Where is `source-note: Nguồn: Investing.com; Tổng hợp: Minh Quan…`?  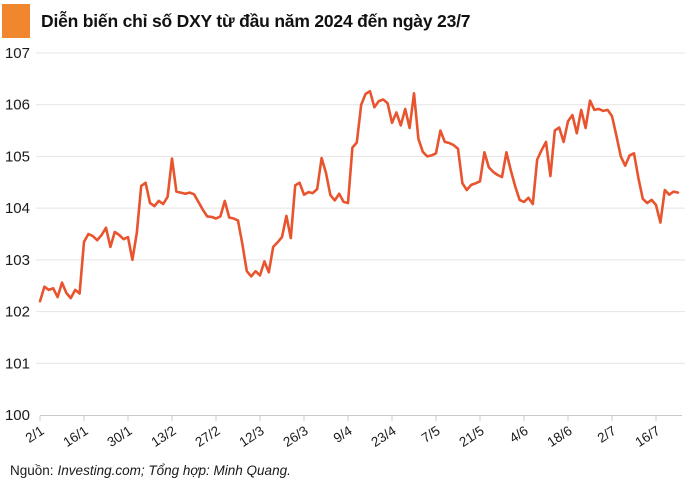 source-note: Nguồn: Investing.com; Tổng hợp: Minh Quan… is located at coordinates (150, 470).